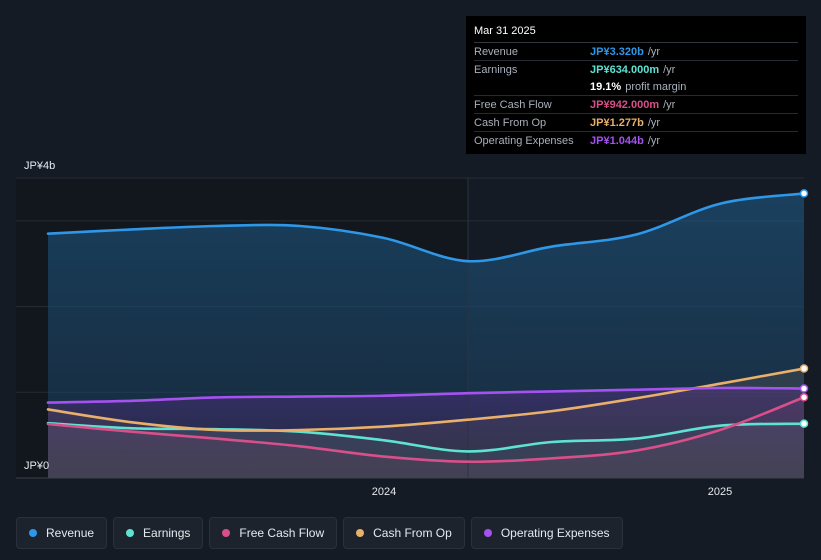 Image resolution: width=821 pixels, height=560 pixels. Describe the element at coordinates (552, 492) in the screenshot. I see `x-axis-ticks: 2024 2025` at that location.